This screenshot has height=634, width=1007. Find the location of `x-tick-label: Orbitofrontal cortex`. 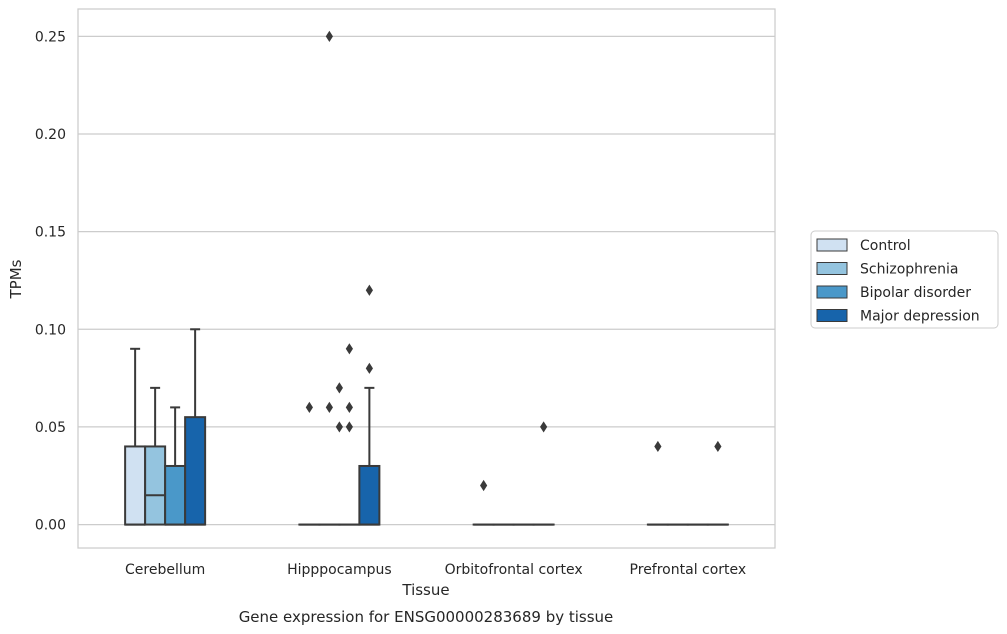

x-tick-label: Orbitofrontal cortex is located at coordinates (514, 570).